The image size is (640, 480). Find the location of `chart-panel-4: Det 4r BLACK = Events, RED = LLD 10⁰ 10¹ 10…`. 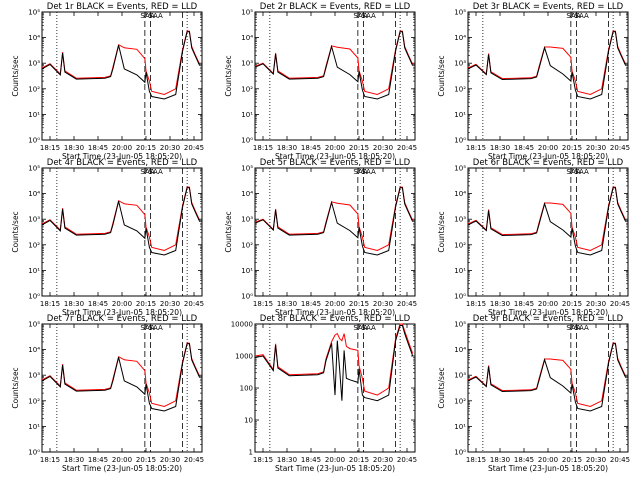

chart-panel-4: Det 4r BLACK = Events, RED = LLD 10⁰ 10¹ 10… is located at coordinates (107, 237).